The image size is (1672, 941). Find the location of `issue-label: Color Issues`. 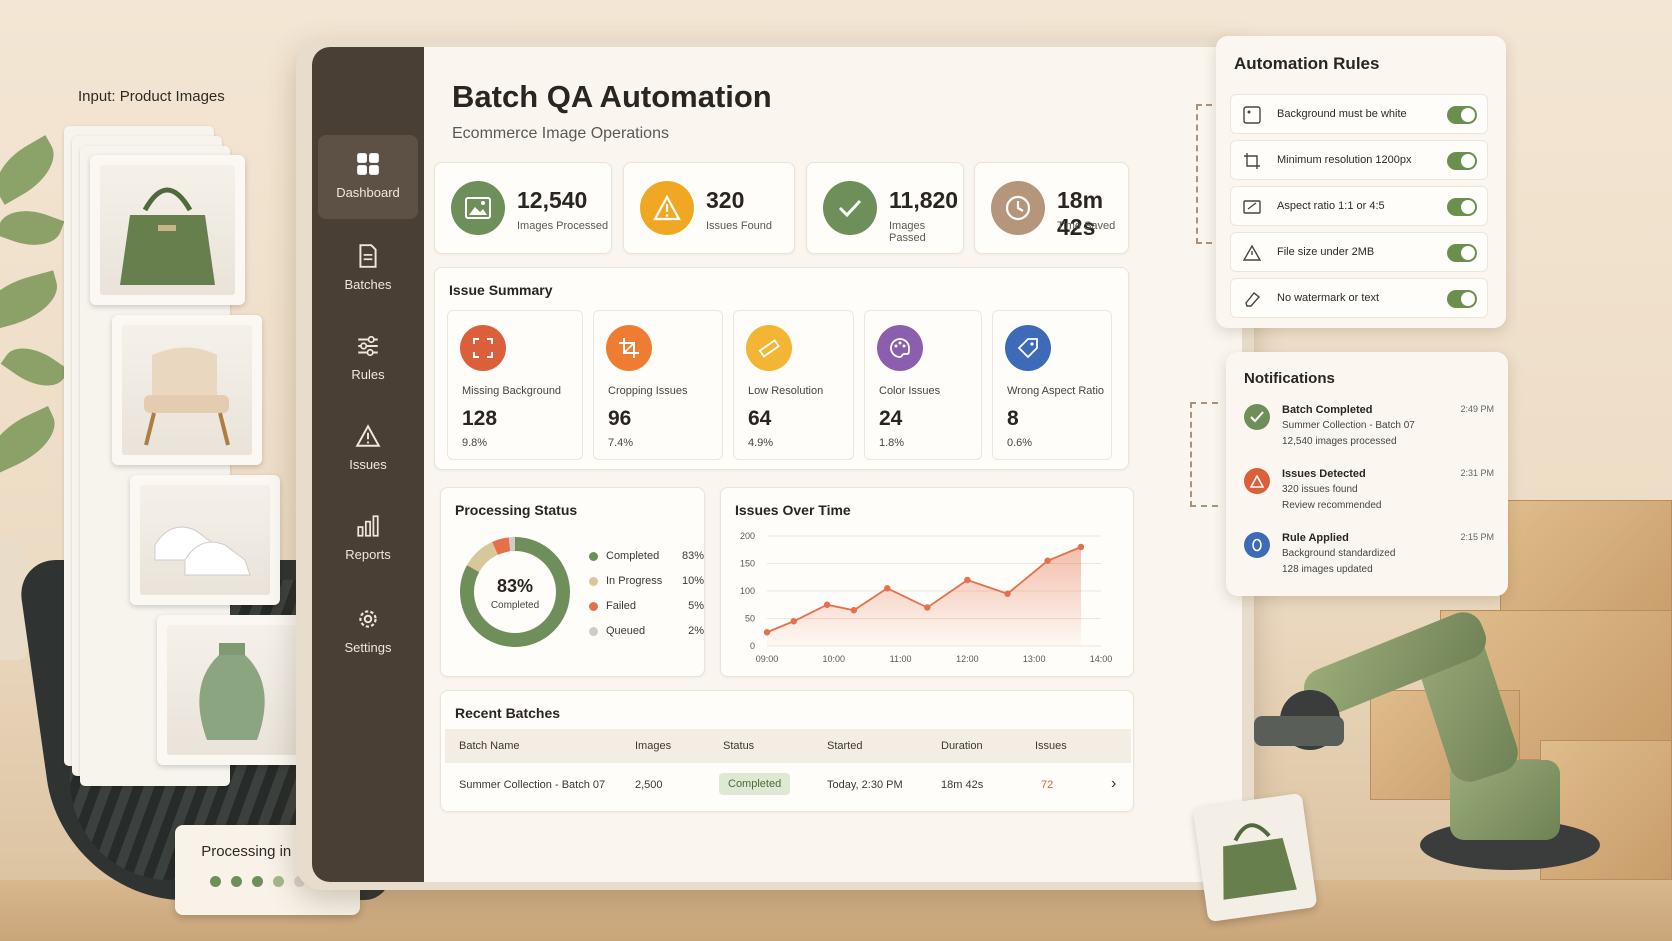

issue-label: Color Issues is located at coordinates (910, 391).